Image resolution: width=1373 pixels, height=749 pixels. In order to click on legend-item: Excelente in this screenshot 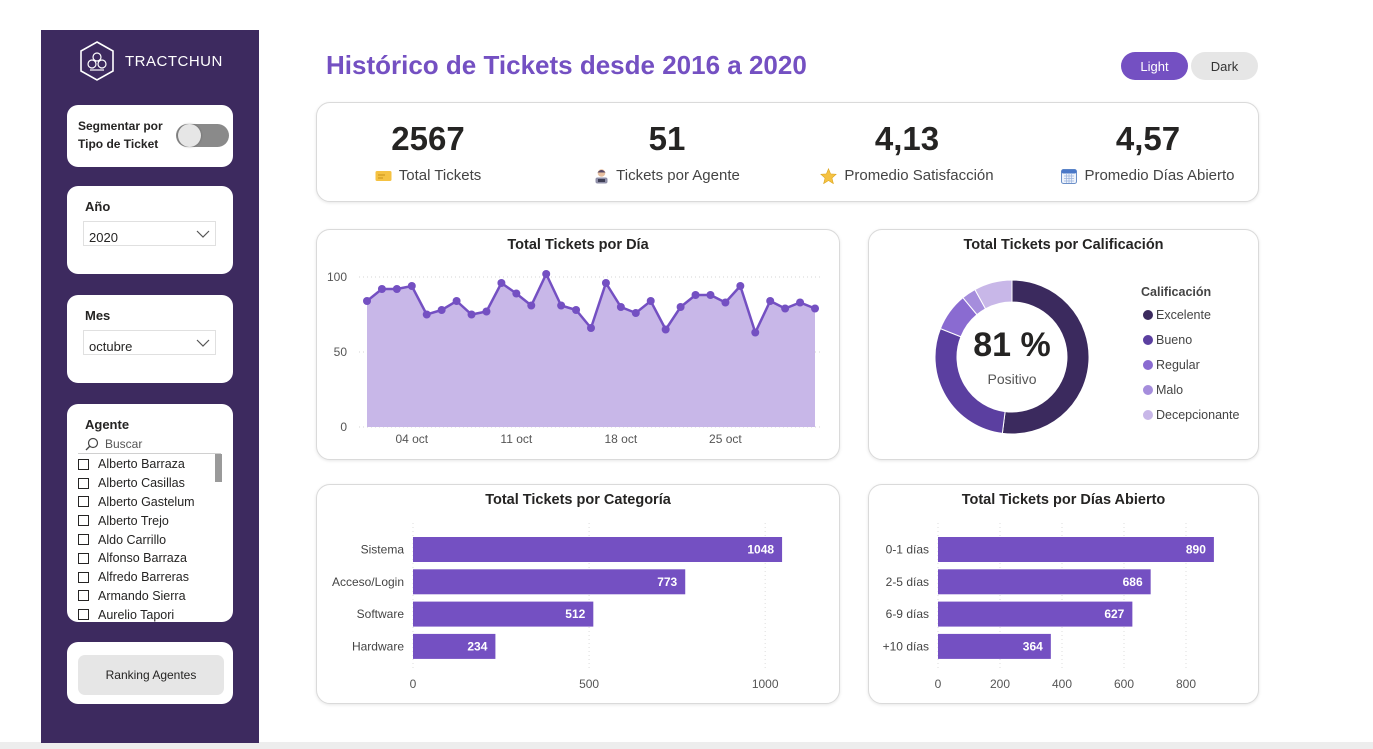, I will do `click(1177, 315)`.